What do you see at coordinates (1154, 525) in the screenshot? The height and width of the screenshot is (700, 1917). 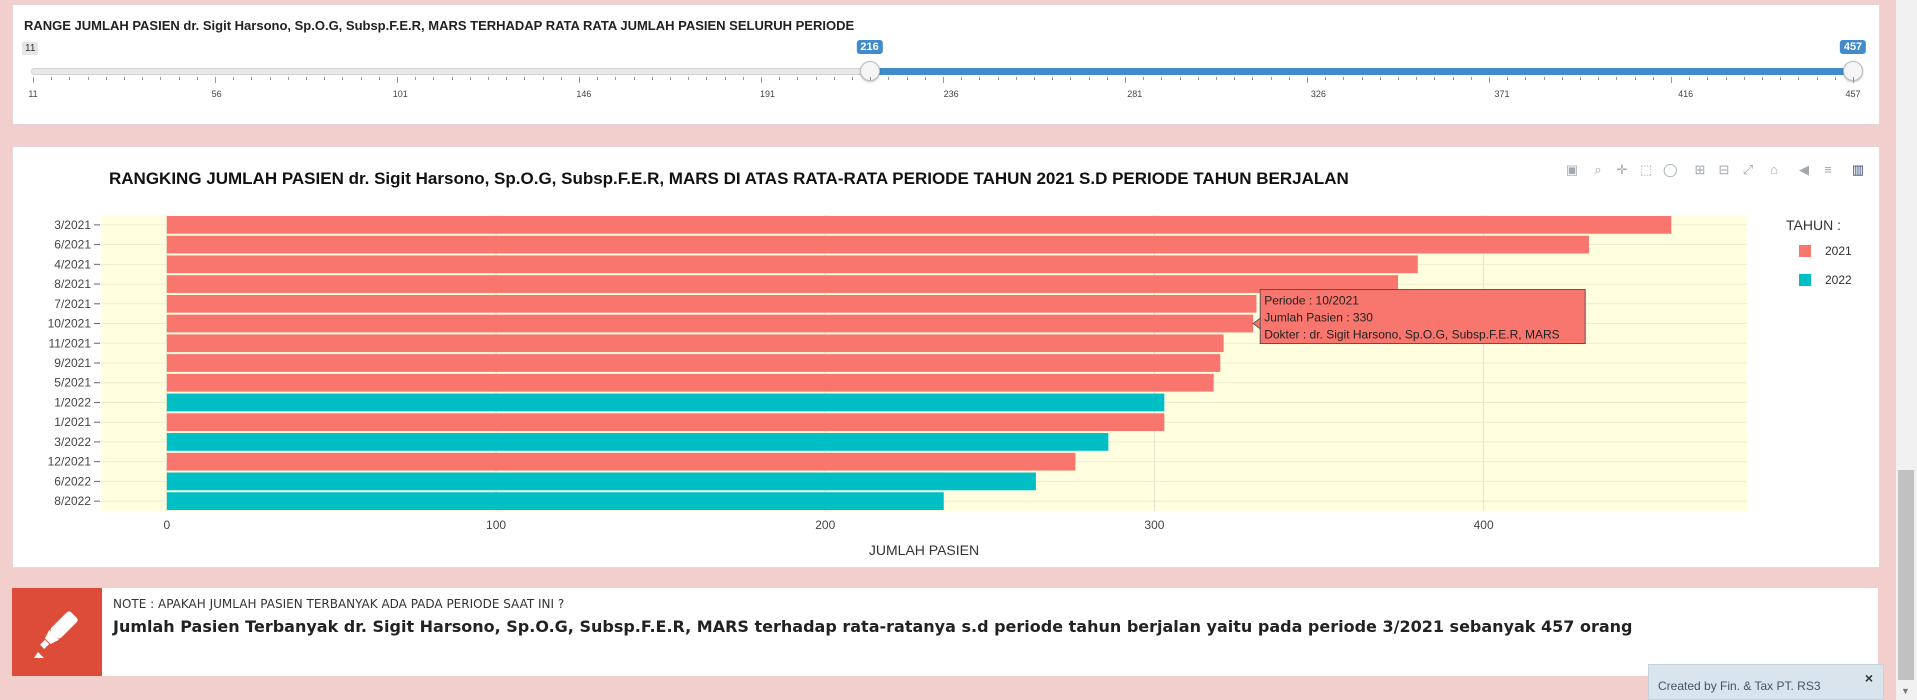 I see `x-tick-label: 300` at bounding box center [1154, 525].